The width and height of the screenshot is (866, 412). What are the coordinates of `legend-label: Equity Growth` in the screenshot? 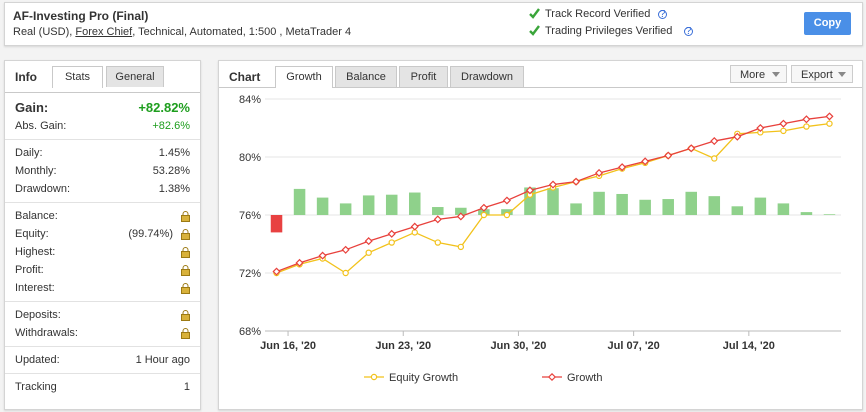 It's located at (423, 378).